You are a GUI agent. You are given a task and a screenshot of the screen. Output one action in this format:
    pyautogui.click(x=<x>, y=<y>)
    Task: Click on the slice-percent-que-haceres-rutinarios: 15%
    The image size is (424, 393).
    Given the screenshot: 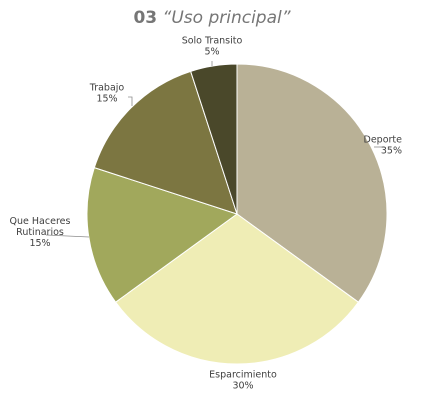 What is the action you would take?
    pyautogui.click(x=39, y=243)
    